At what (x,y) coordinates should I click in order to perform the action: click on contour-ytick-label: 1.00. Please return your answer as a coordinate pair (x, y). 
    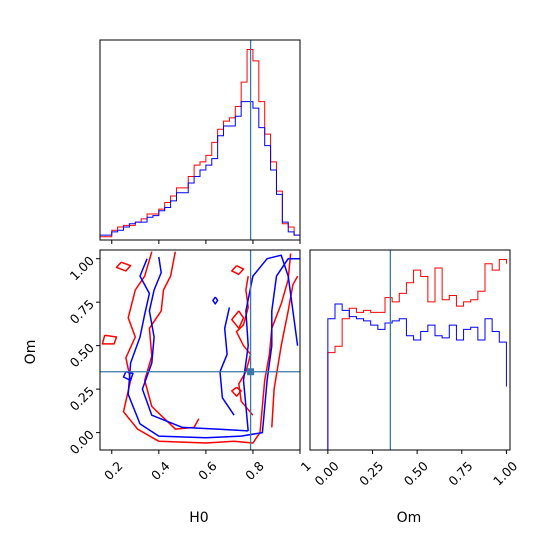
    Looking at the image, I should click on (82, 268).